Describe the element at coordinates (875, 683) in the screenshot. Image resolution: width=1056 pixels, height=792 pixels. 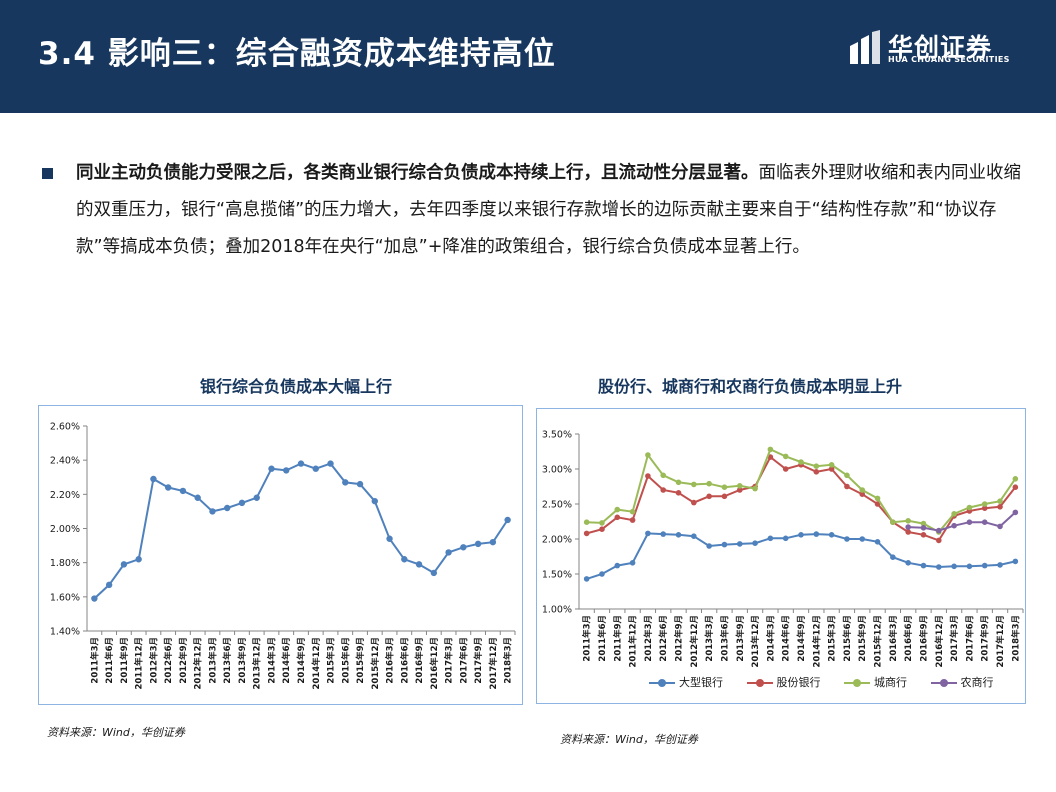
I see `legend-item-city-banks: 城商行` at that location.